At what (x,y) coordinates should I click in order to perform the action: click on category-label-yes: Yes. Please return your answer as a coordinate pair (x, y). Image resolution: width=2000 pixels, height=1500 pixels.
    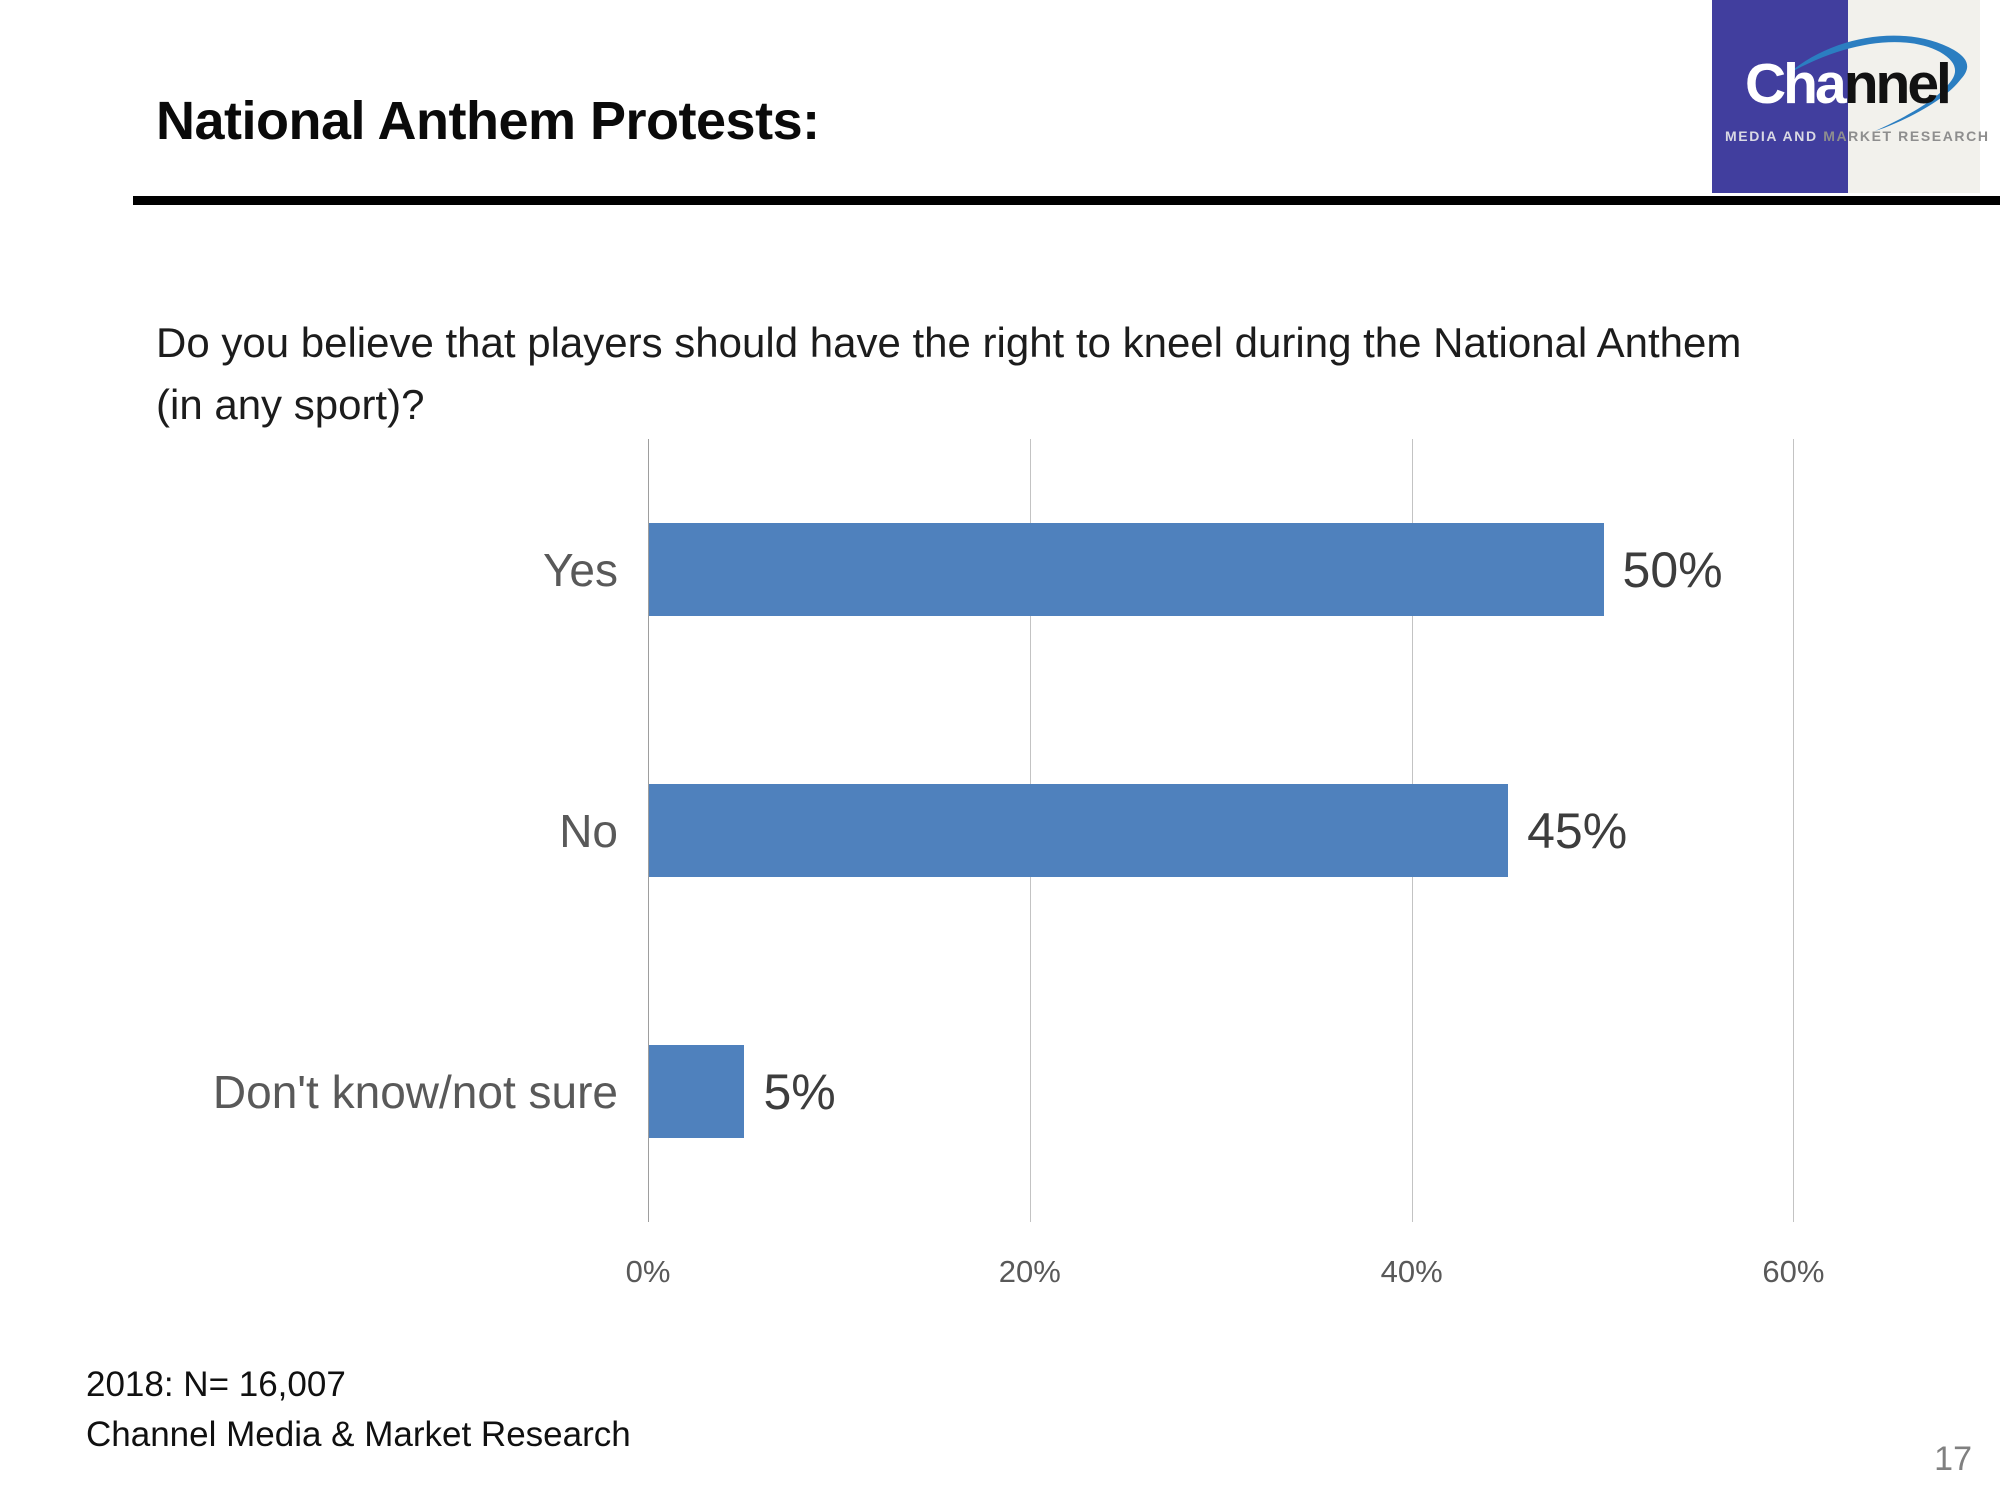
    Looking at the image, I should click on (580, 569).